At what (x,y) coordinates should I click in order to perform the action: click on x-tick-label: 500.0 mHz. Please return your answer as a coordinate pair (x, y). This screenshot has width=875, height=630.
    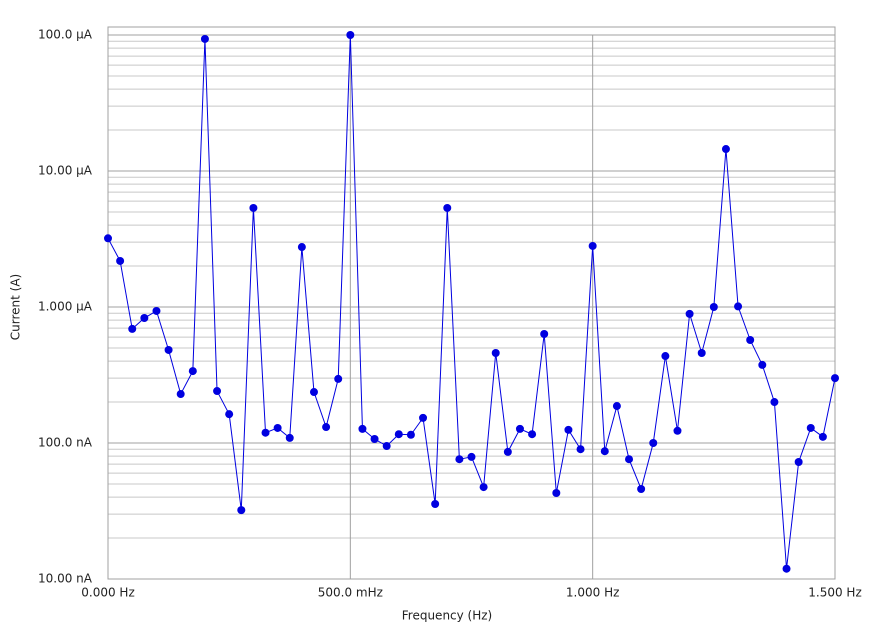
    Looking at the image, I should click on (350, 593).